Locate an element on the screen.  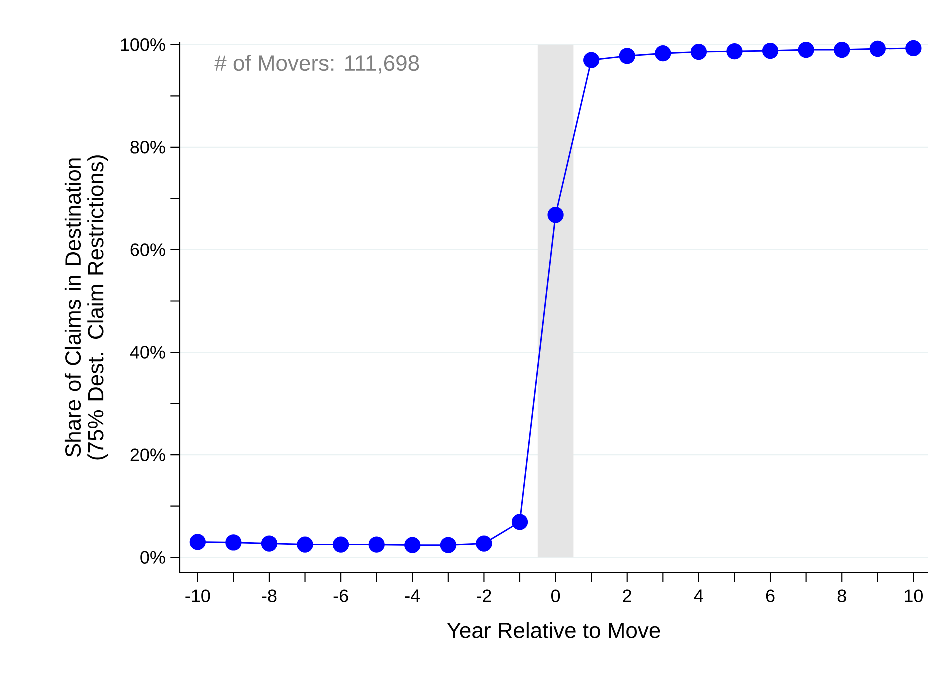
x-tick-label: -6 is located at coordinates (341, 596).